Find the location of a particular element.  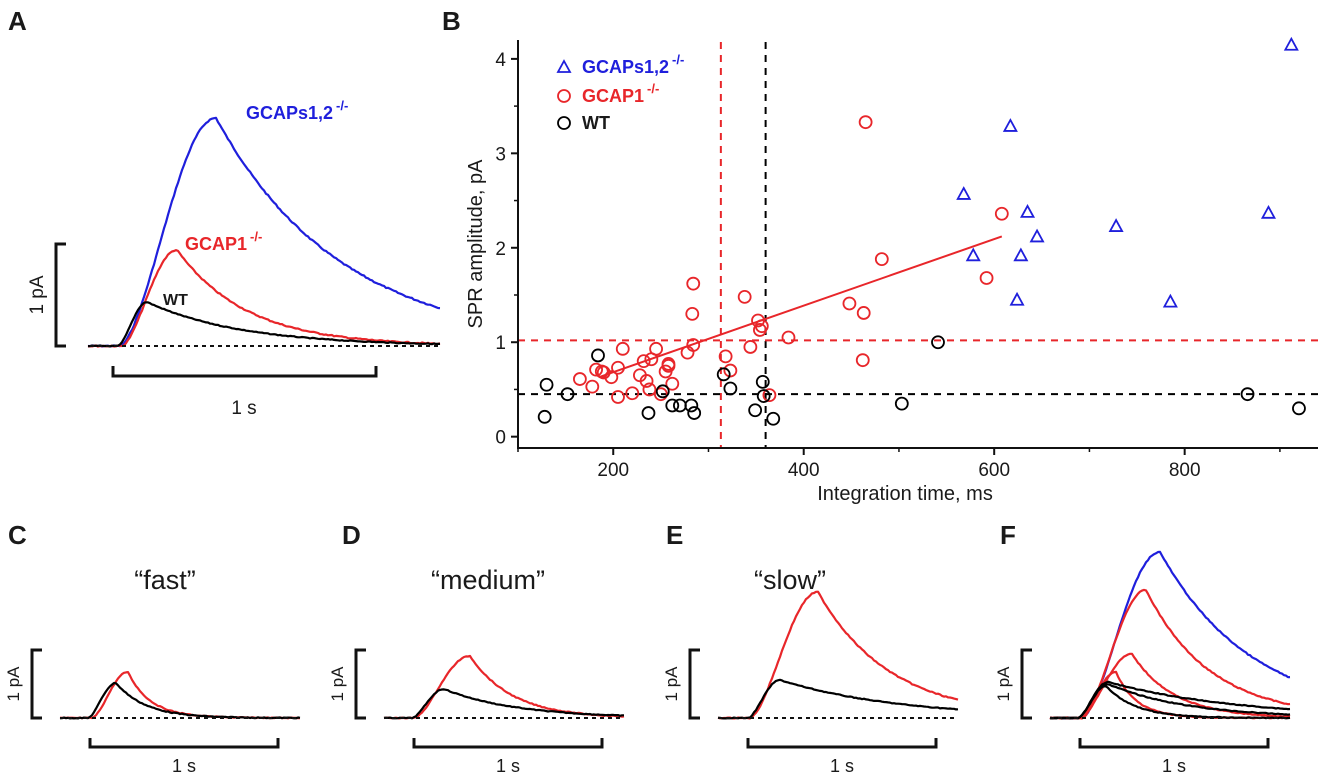

label-wt: WT is located at coordinates (175, 300).